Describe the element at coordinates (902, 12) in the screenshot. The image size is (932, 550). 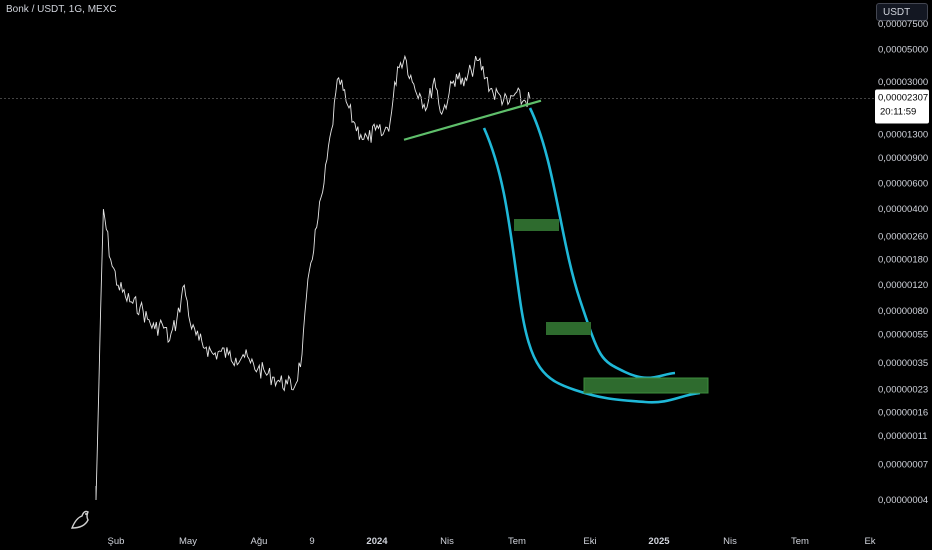
I see `currency-selector: USDT` at that location.